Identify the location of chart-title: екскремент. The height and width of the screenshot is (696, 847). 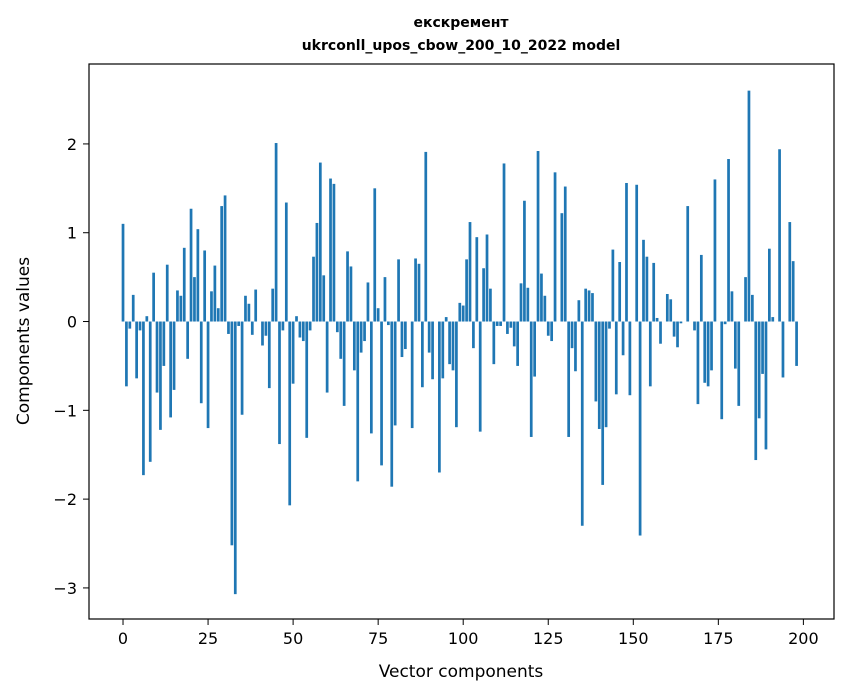
(461, 23).